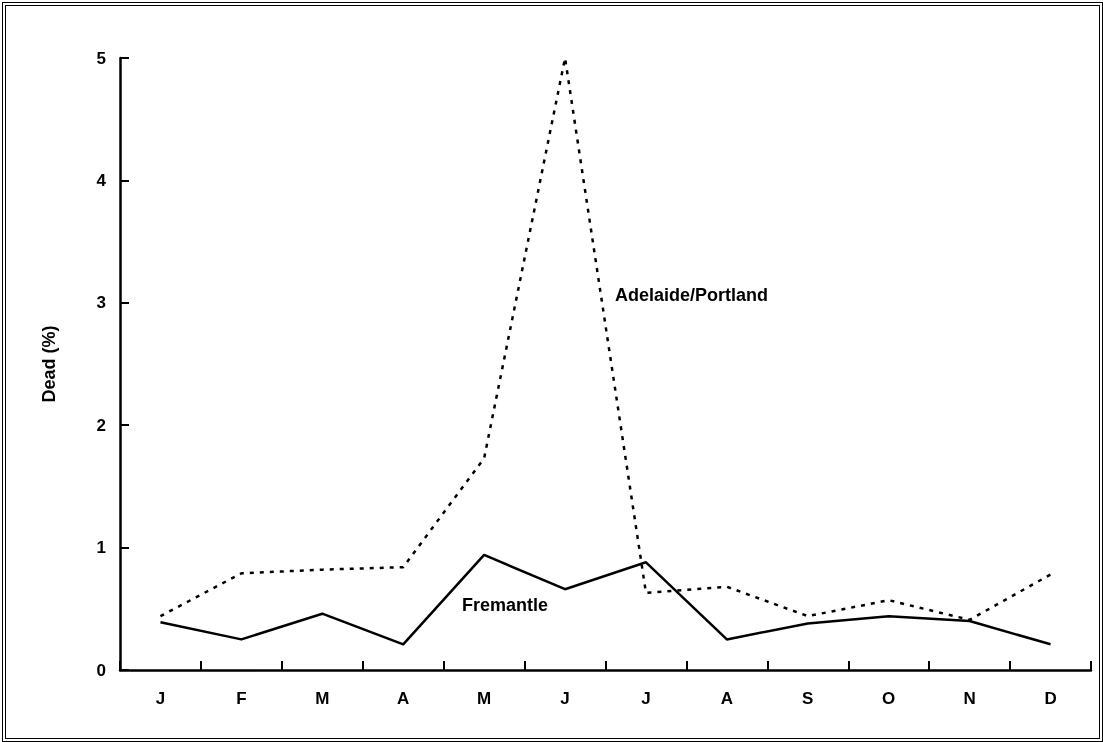 The height and width of the screenshot is (742, 1103). What do you see at coordinates (808, 698) in the screenshot?
I see `x-tick-label: S` at bounding box center [808, 698].